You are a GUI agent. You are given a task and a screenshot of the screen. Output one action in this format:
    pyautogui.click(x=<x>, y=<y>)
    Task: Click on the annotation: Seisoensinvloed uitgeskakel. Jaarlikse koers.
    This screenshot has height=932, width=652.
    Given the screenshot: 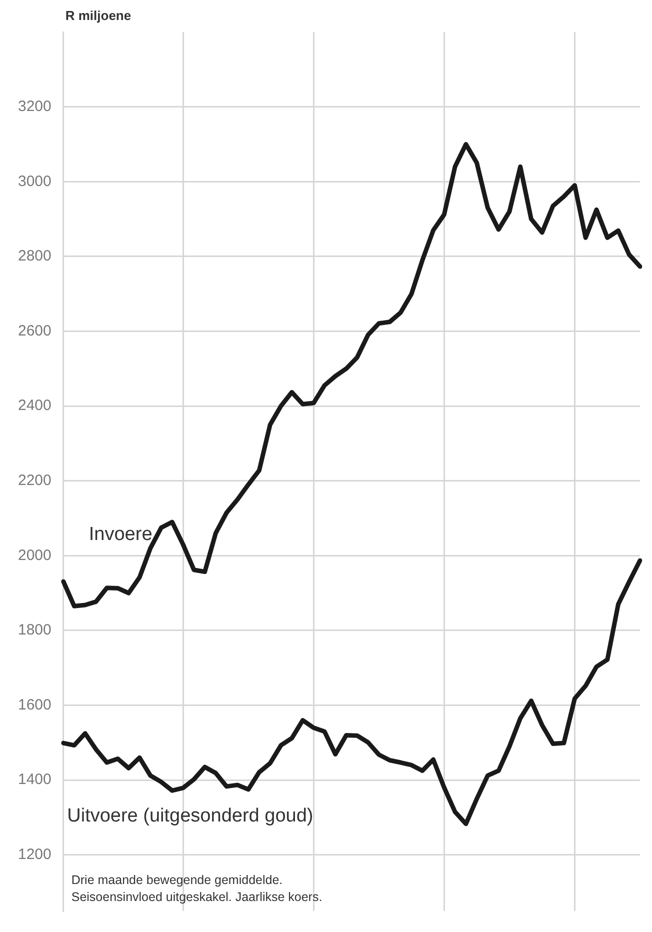 What is the action you would take?
    pyautogui.click(x=196, y=897)
    